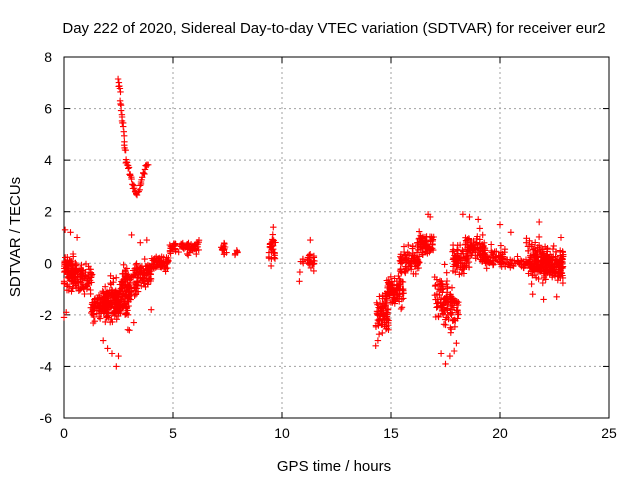  I want to click on y-axis-label: SDTVAR / TECUs, so click(15, 237).